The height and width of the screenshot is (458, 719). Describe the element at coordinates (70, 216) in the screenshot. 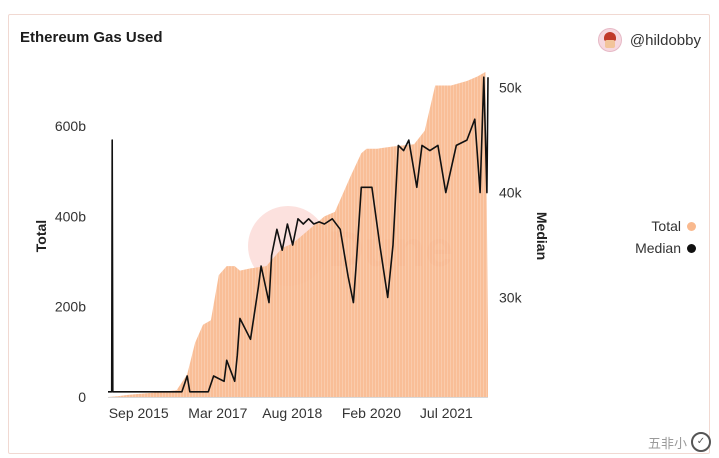

I see `y-left-tick-label: 400b` at that location.